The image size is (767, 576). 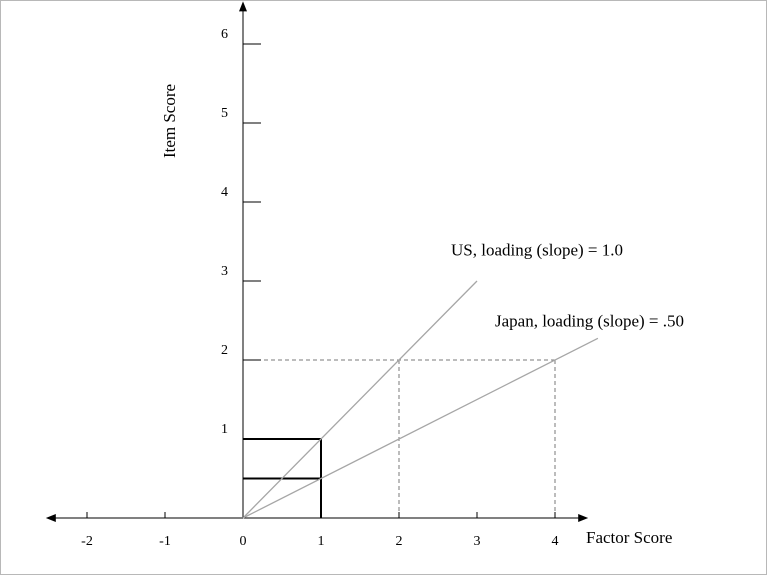 What do you see at coordinates (224, 271) in the screenshot?
I see `y-tick-label: 3` at bounding box center [224, 271].